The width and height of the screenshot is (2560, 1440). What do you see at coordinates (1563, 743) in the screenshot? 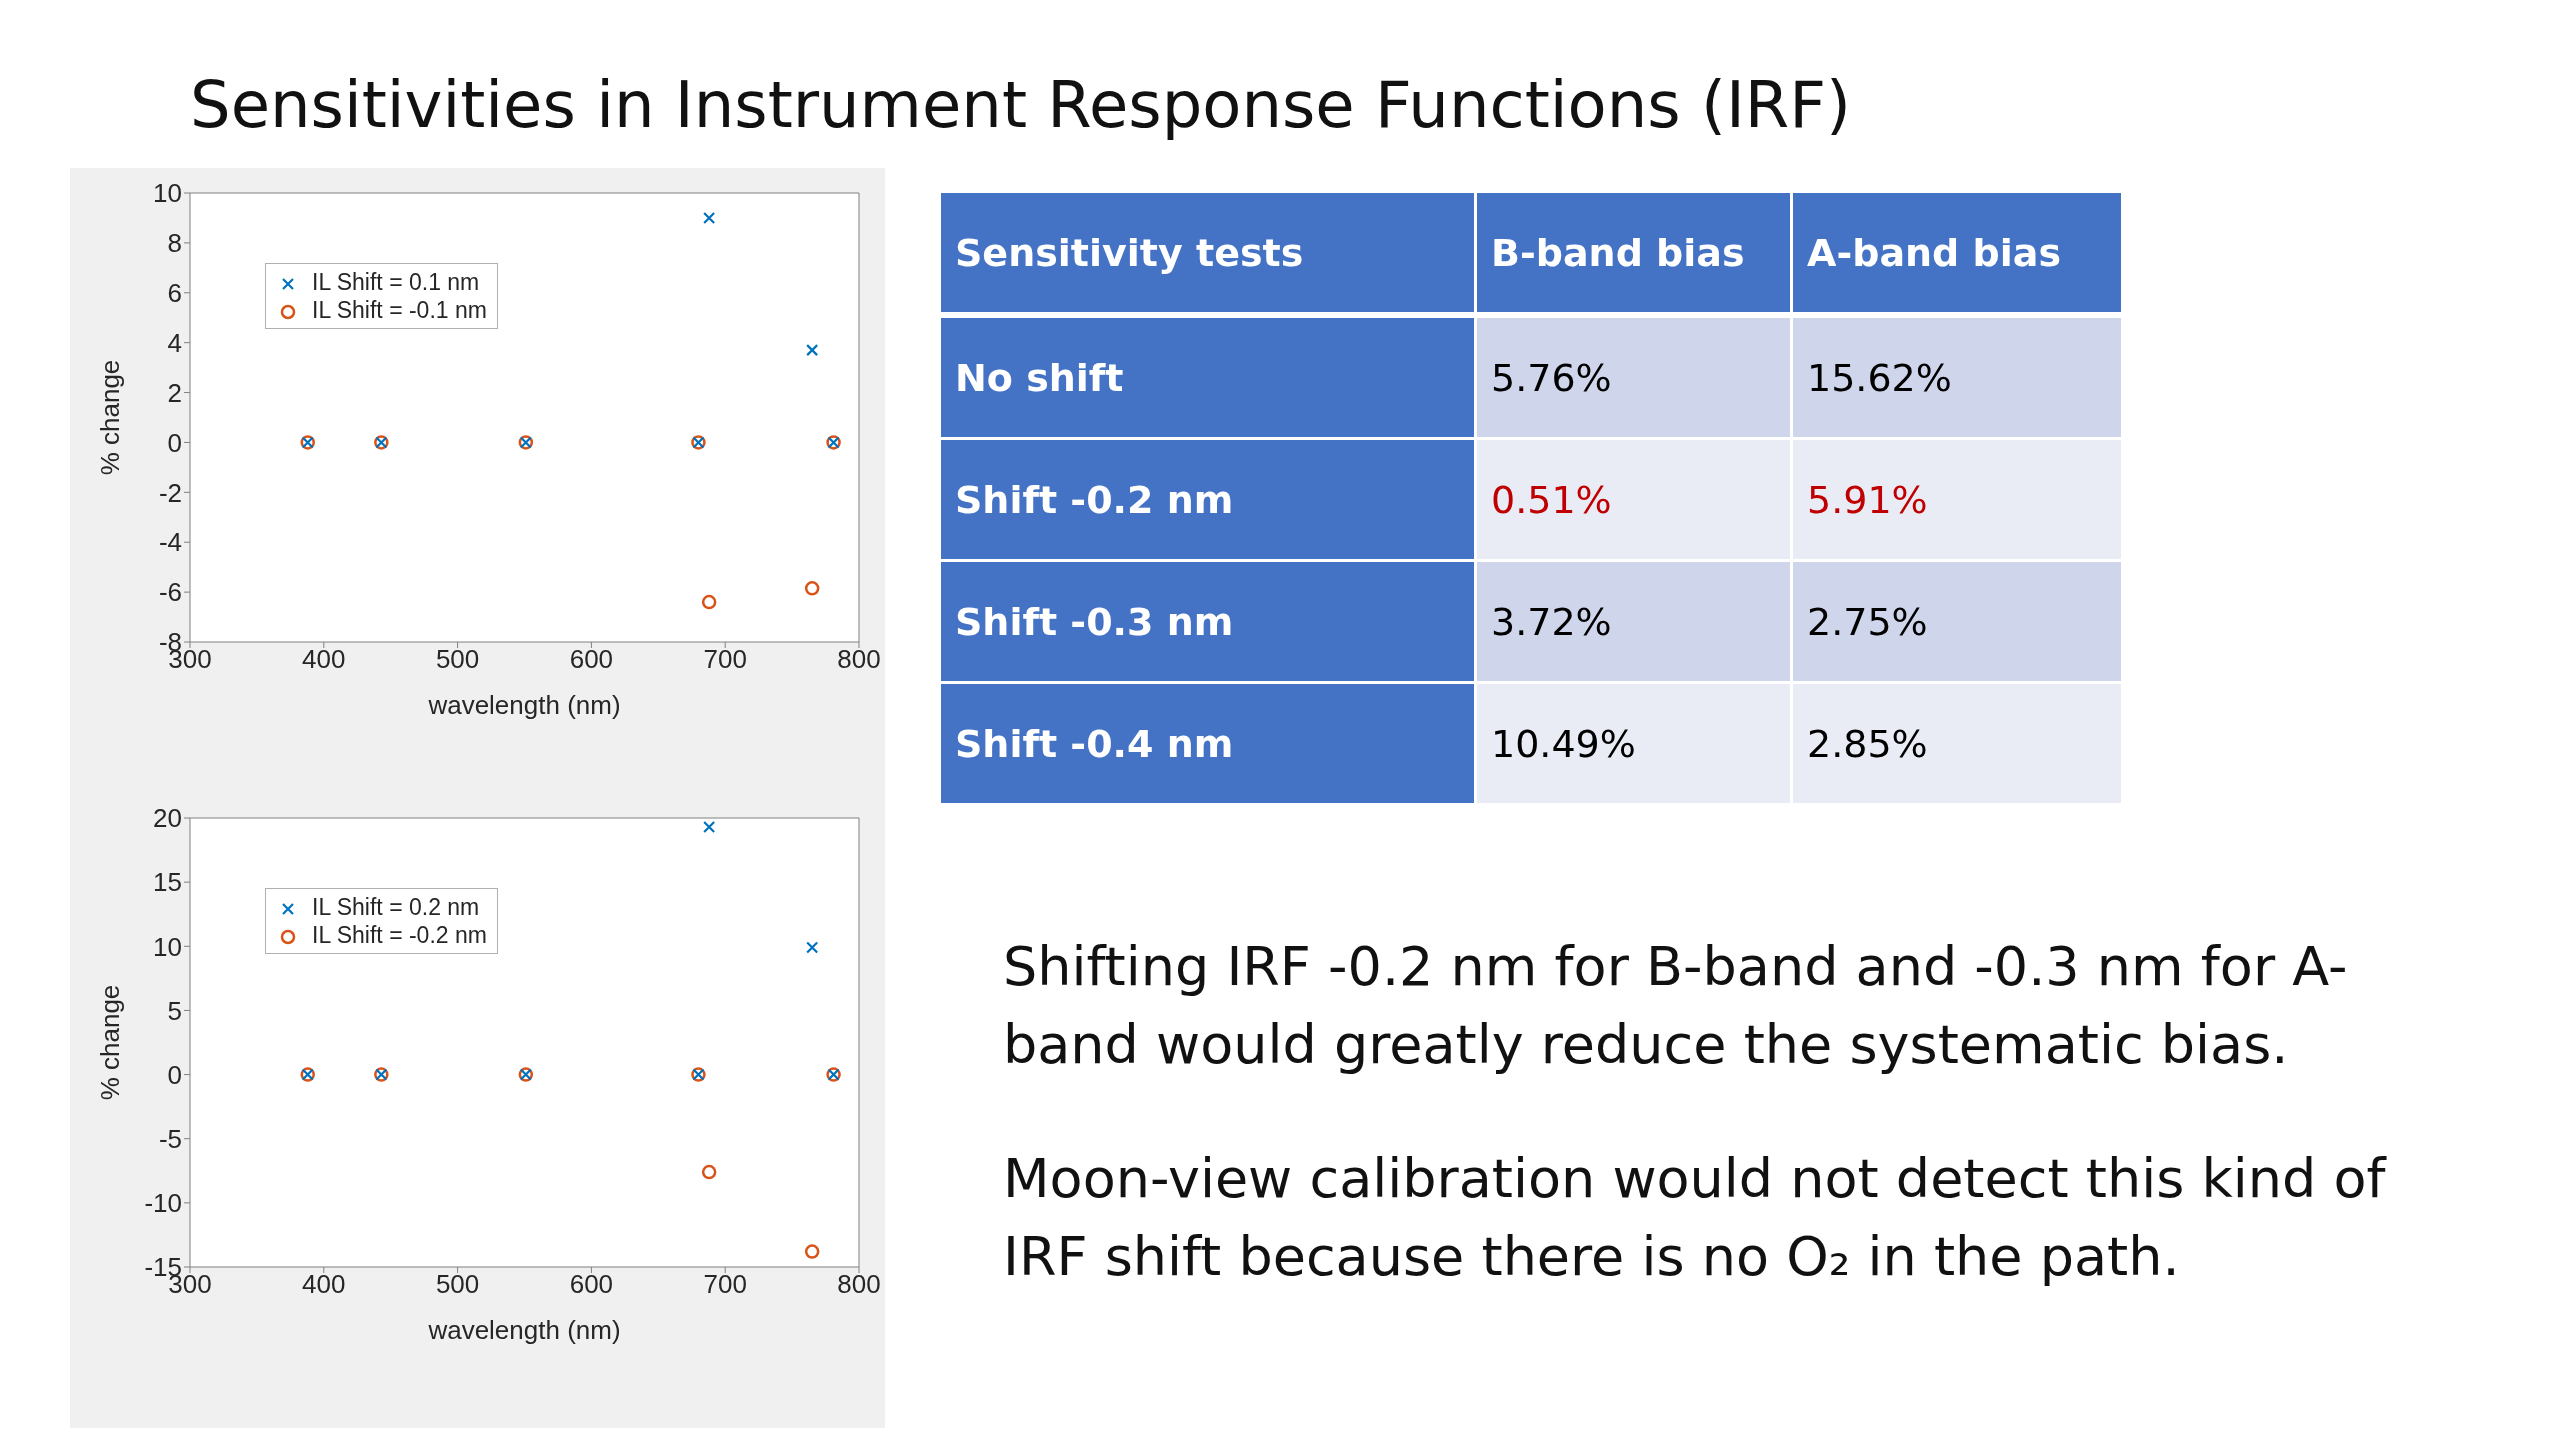
I see `text: 10.49%` at bounding box center [1563, 743].